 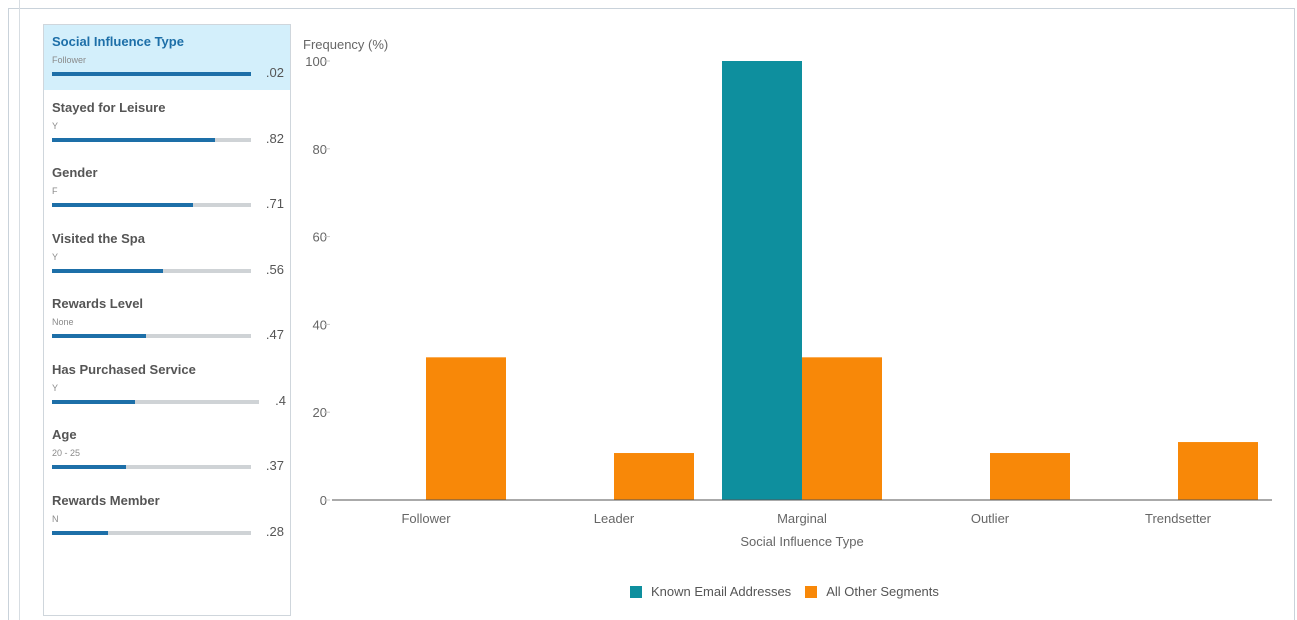 What do you see at coordinates (106, 500) in the screenshot?
I see `factor-name: Rewards Member` at bounding box center [106, 500].